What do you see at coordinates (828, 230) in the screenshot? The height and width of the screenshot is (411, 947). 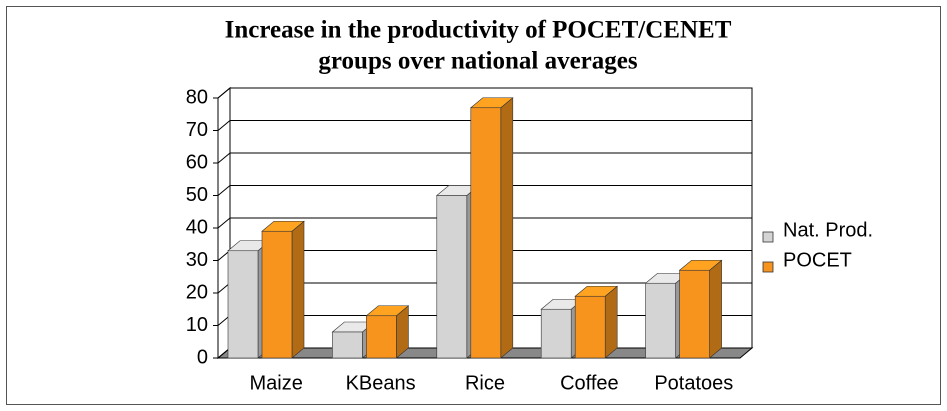 I see `legend-label: Nat. Prod.` at bounding box center [828, 230].